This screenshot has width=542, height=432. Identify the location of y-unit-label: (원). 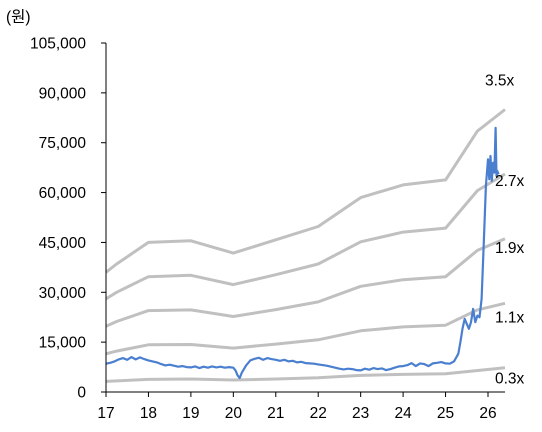
(18, 17).